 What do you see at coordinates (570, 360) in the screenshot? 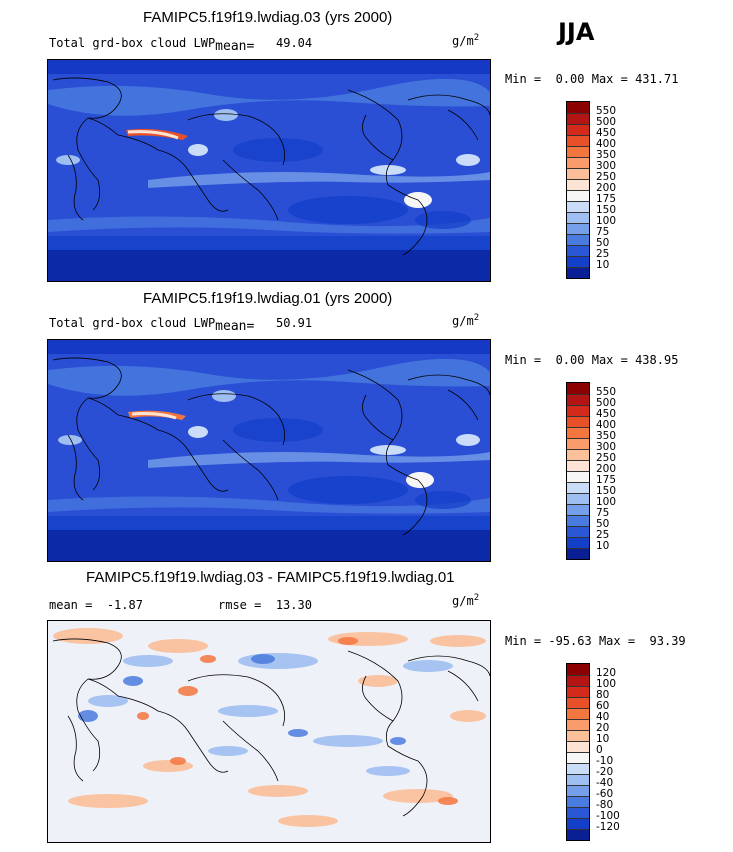
I see `panel2-min-value: 0.00` at bounding box center [570, 360].